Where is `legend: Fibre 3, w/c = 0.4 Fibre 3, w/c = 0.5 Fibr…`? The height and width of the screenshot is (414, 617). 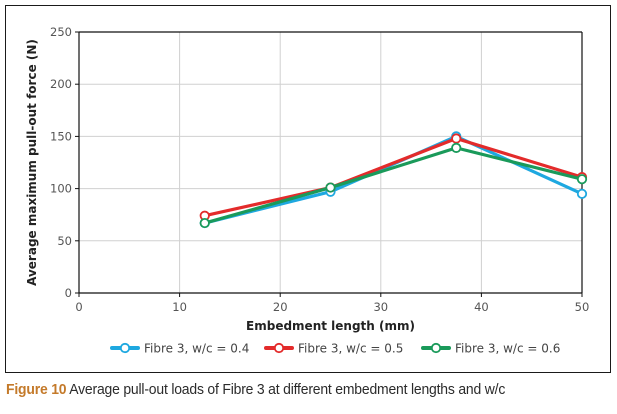 legend: Fibre 3, w/c = 0.4 Fibre 3, w/c = 0.5 Fibr… is located at coordinates (335, 349).